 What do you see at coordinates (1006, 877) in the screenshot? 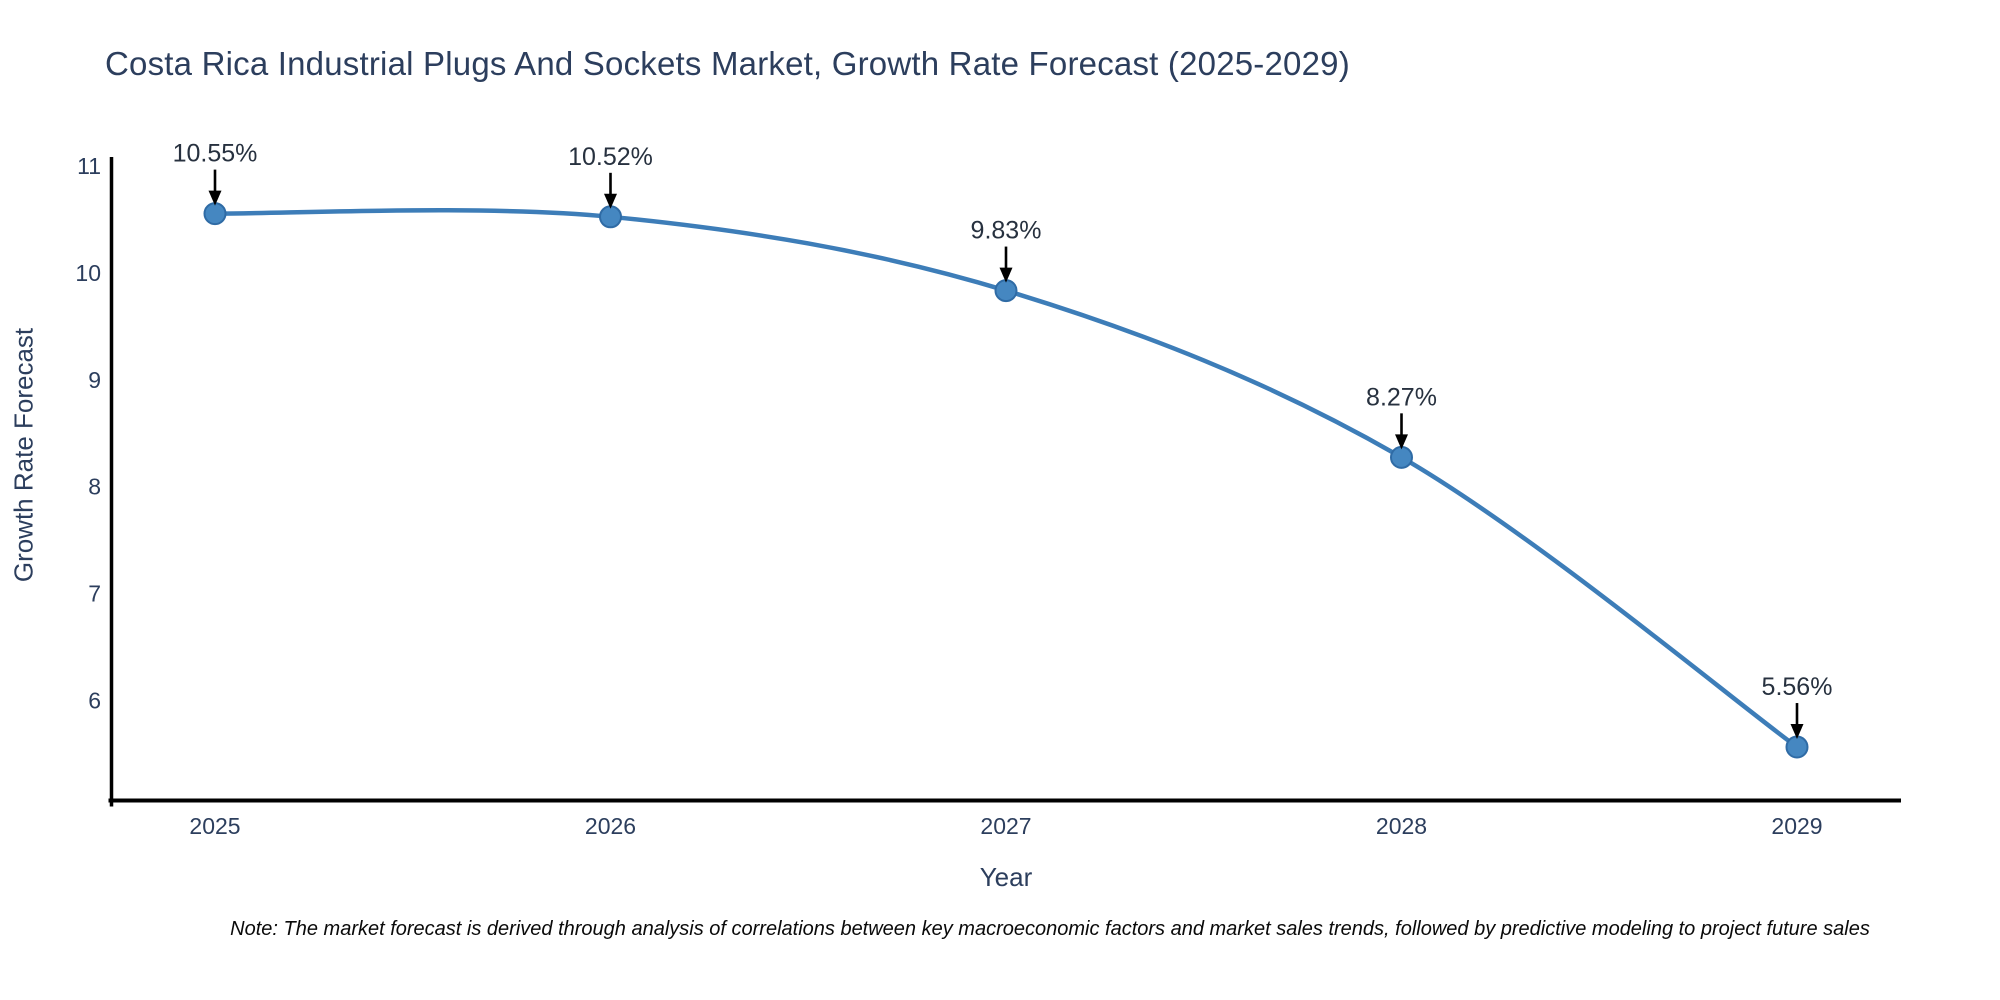
I see `x-axis-title: Year` at bounding box center [1006, 877].